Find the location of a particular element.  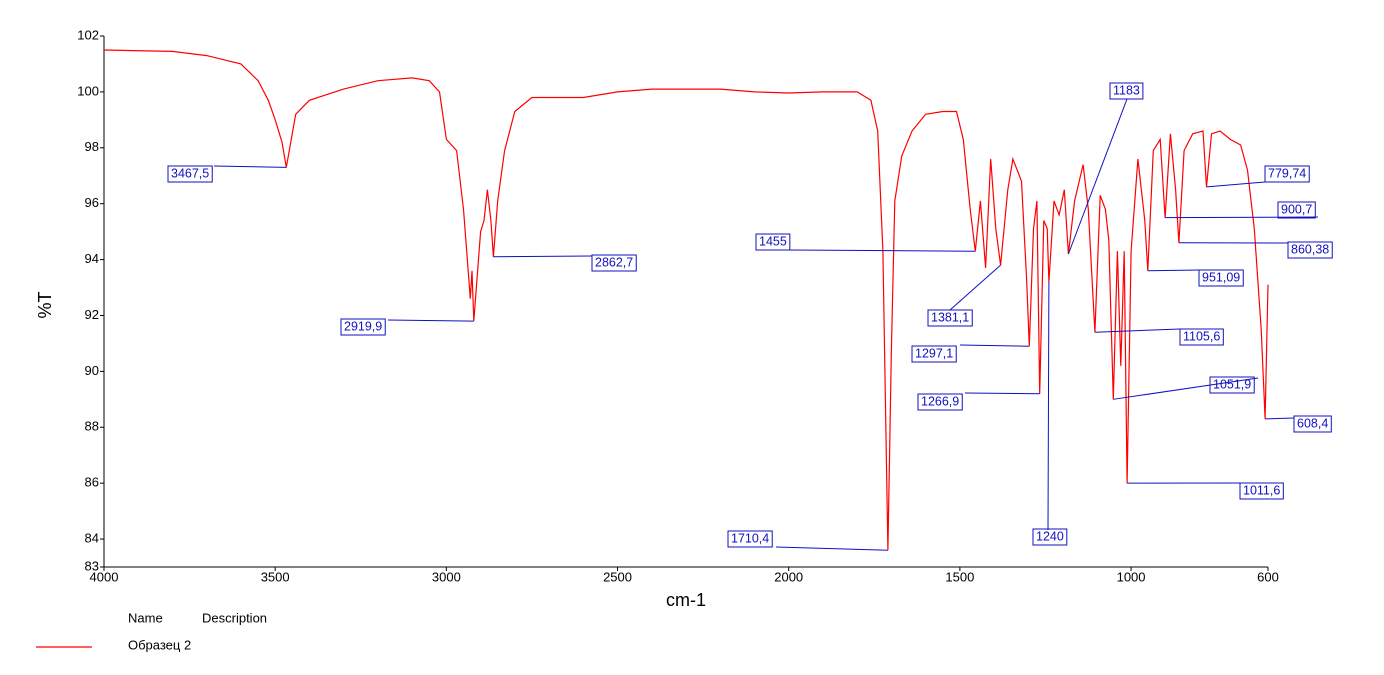

peak-annotation: 608,4 is located at coordinates (1298, 424).